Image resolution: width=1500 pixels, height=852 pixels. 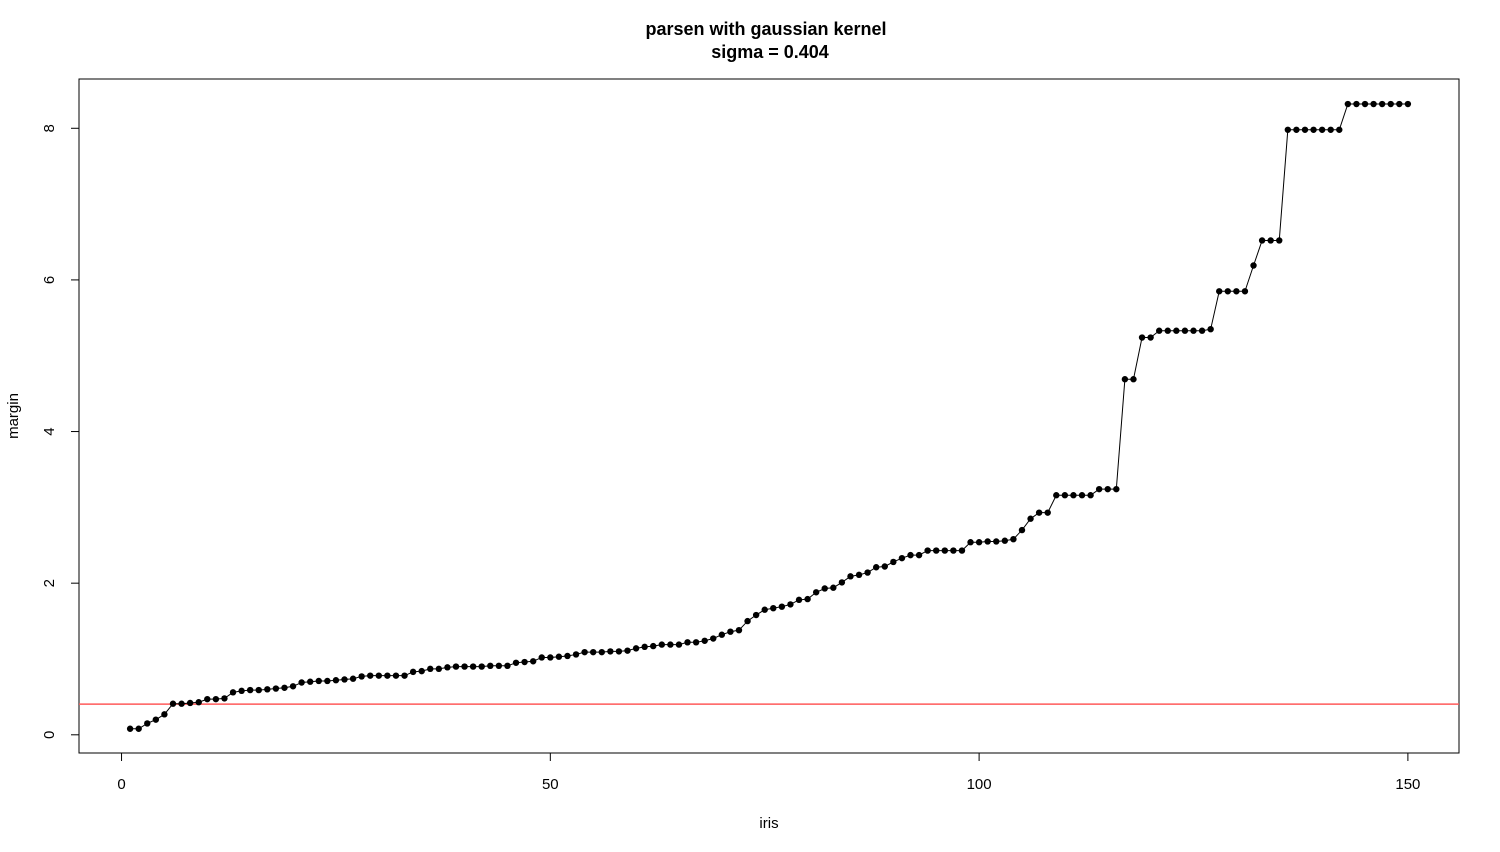 I want to click on y-tick-label: 4, so click(x=49, y=431).